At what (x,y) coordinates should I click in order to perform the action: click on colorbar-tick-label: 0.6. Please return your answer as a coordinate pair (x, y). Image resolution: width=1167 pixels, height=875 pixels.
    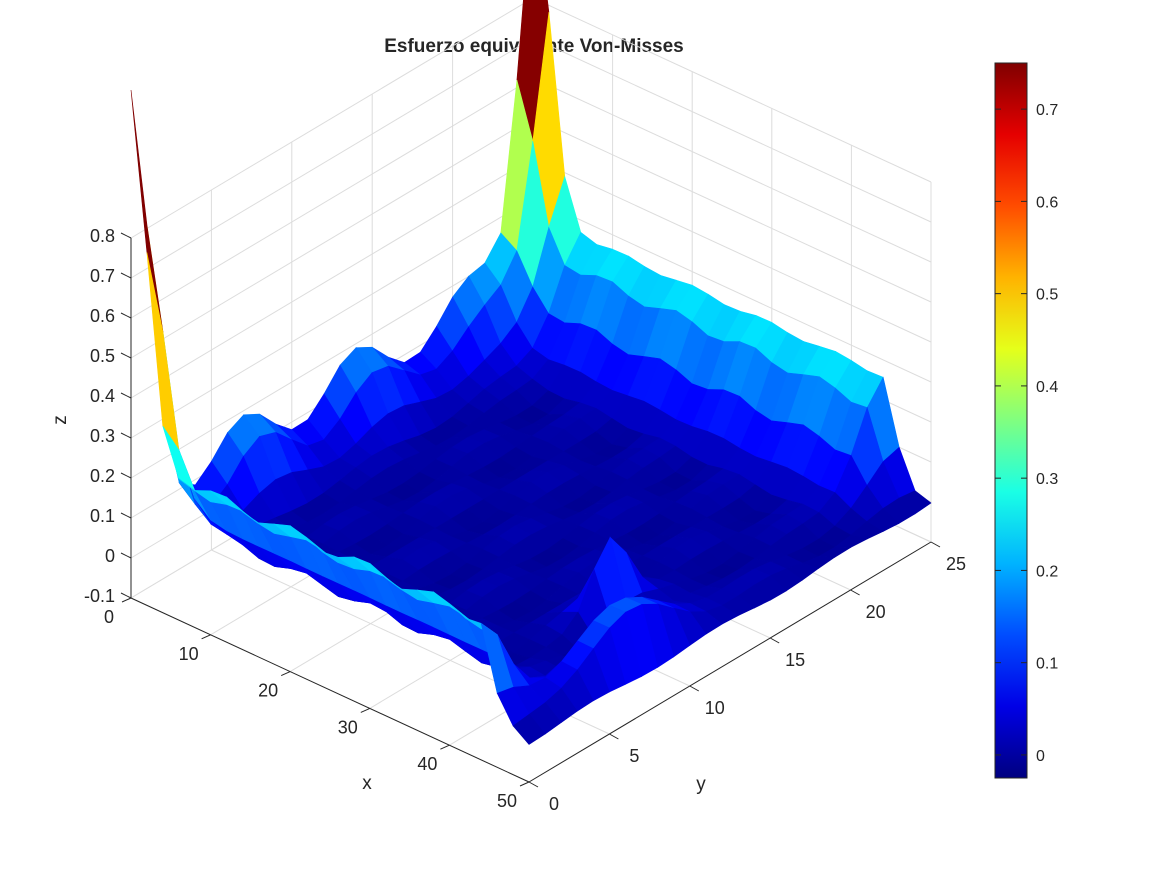
    Looking at the image, I should click on (1047, 202).